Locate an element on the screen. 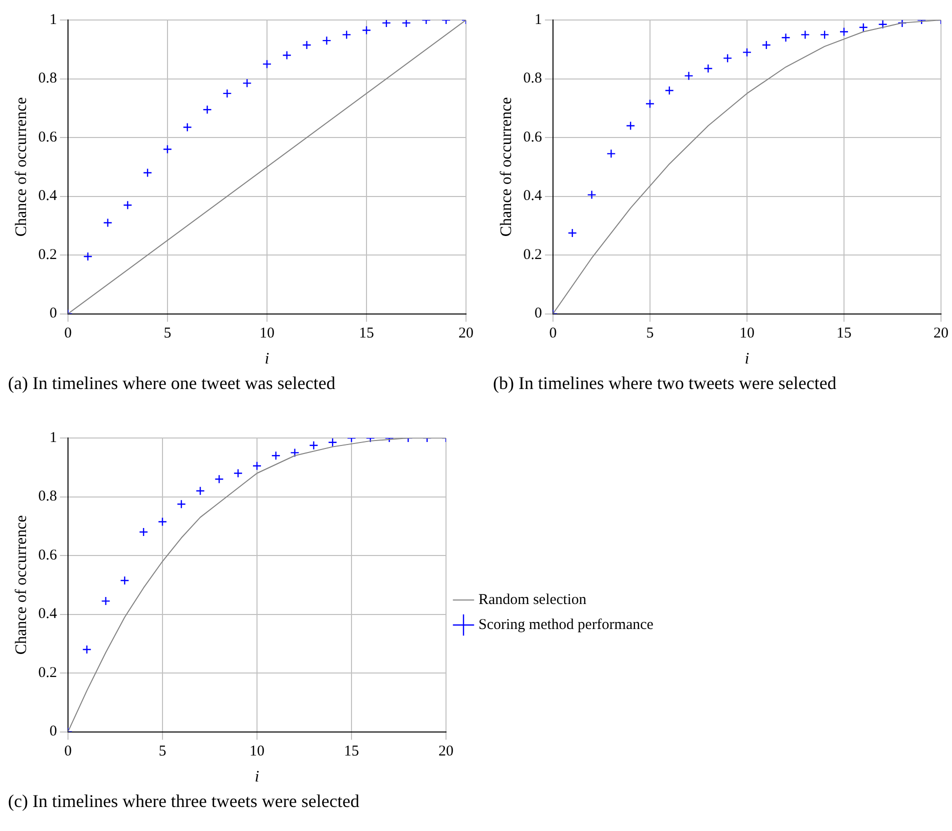 The width and height of the screenshot is (952, 831). text: (a) In timelines where one tweet was selected is located at coordinates (172, 383).